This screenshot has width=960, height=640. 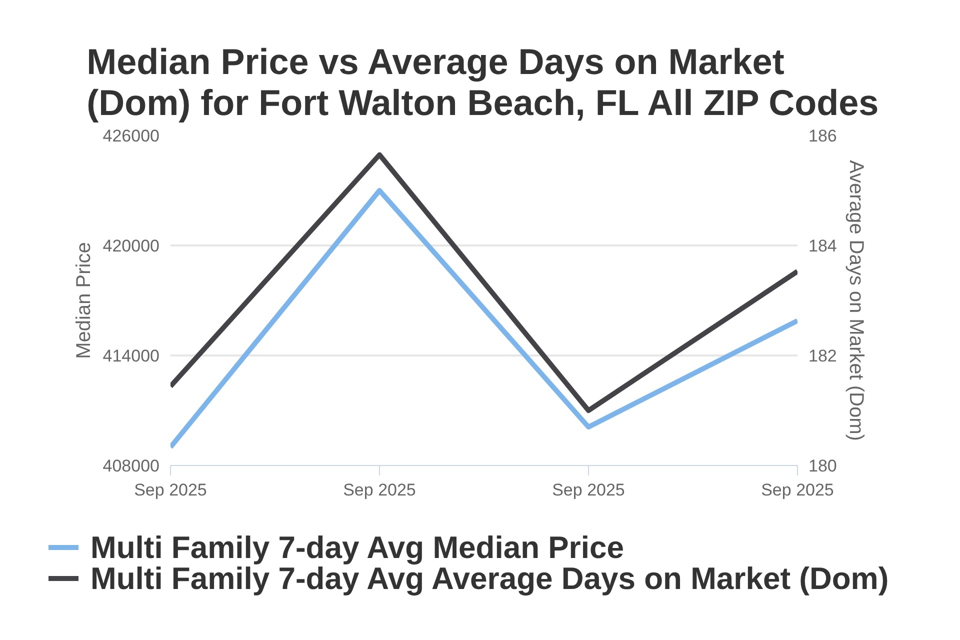 What do you see at coordinates (855, 300) in the screenshot?
I see `y2-axis-title: Average Days on Market (Dom)` at bounding box center [855, 300].